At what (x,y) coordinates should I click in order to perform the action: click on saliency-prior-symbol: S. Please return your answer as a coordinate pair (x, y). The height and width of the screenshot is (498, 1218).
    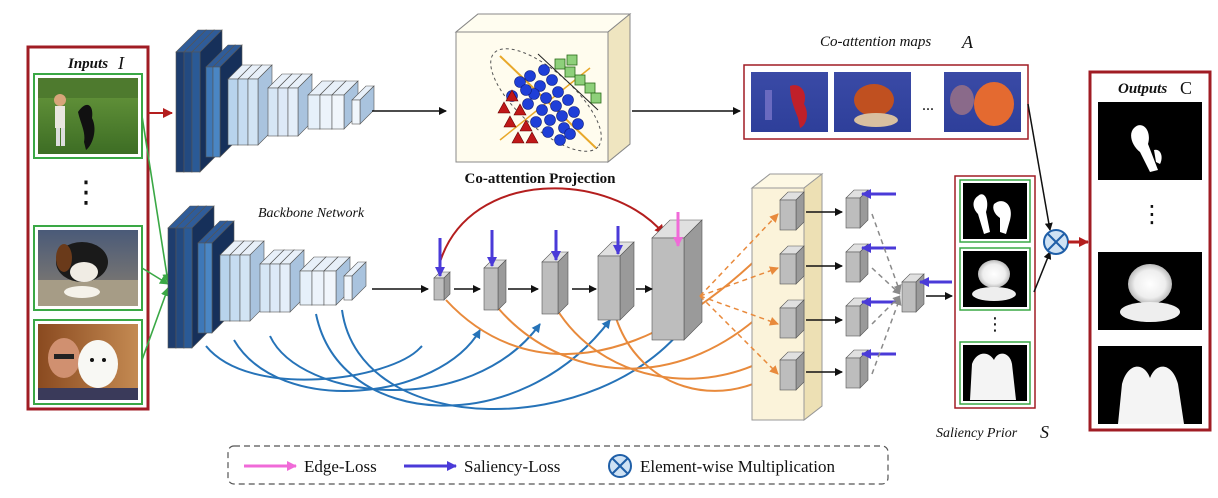
    Looking at the image, I should click on (1044, 432).